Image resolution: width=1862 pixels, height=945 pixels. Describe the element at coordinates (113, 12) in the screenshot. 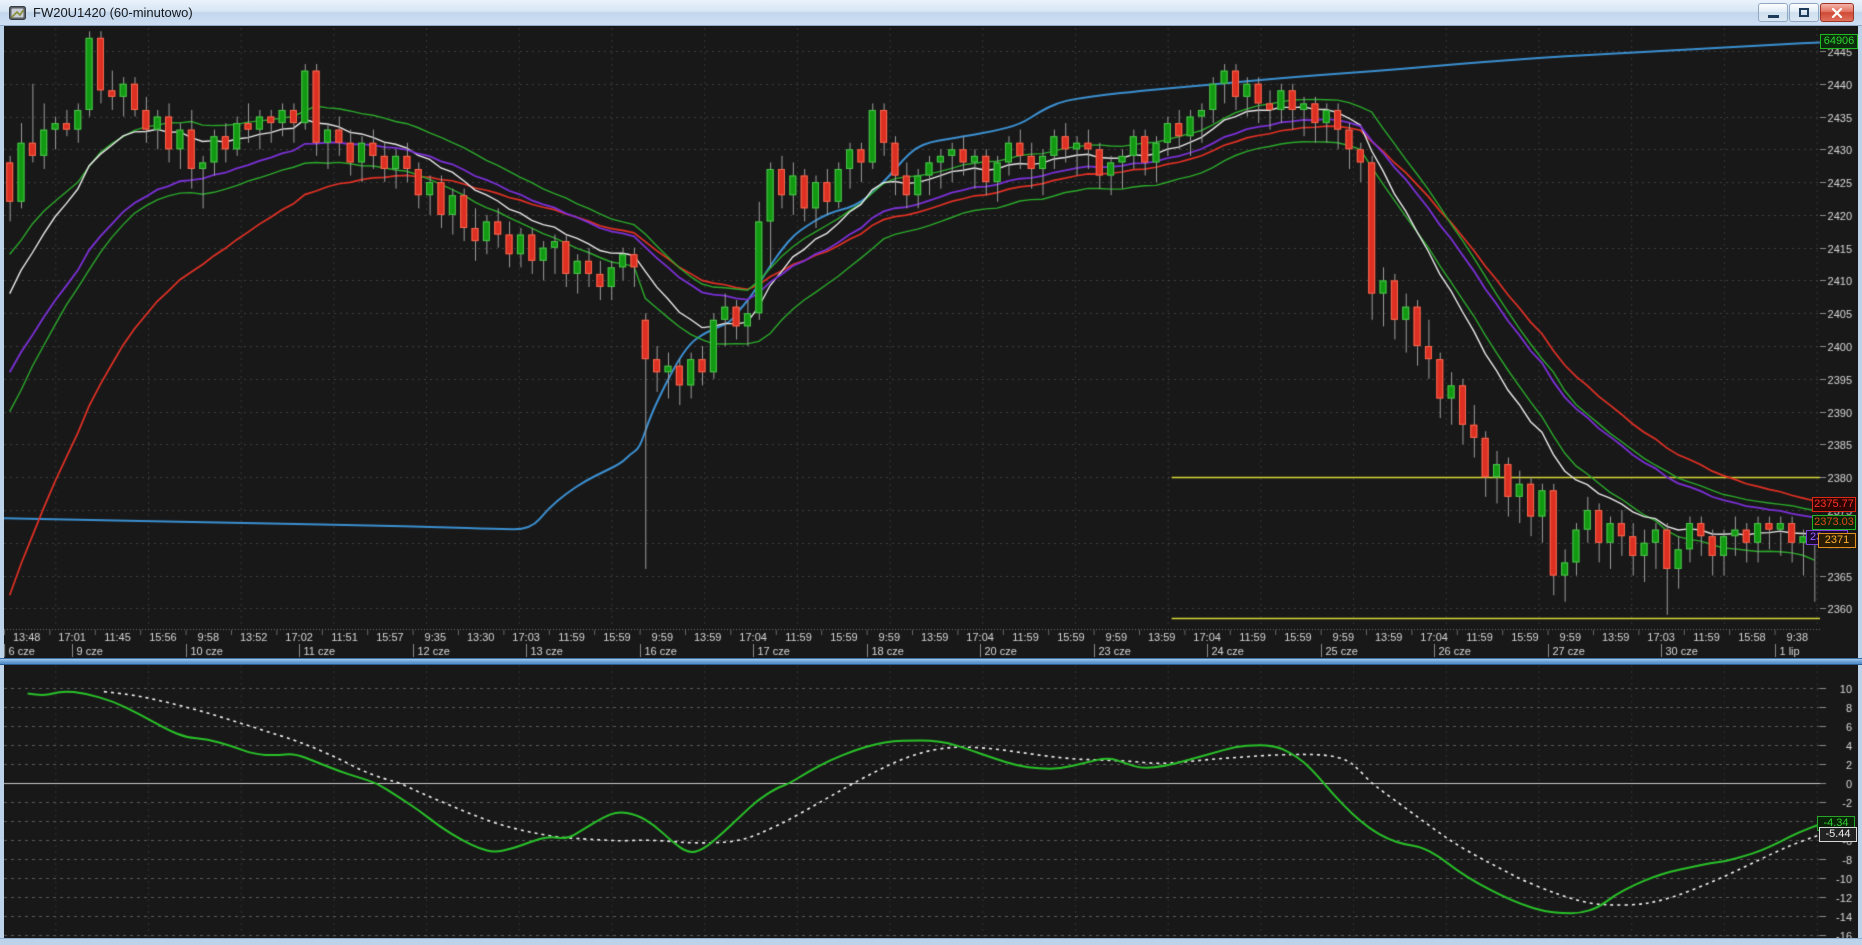

I see `window-title: FW20U1420 (60-minutowo)` at that location.